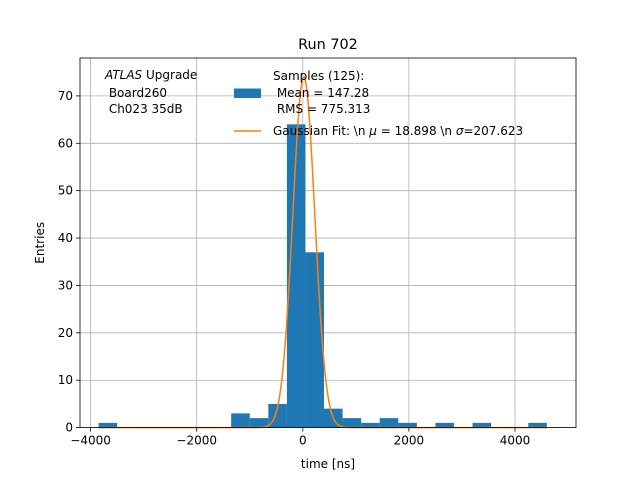 Image resolution: width=640 pixels, height=480 pixels. I want to click on y-tick-label-6: 60, so click(65, 143).